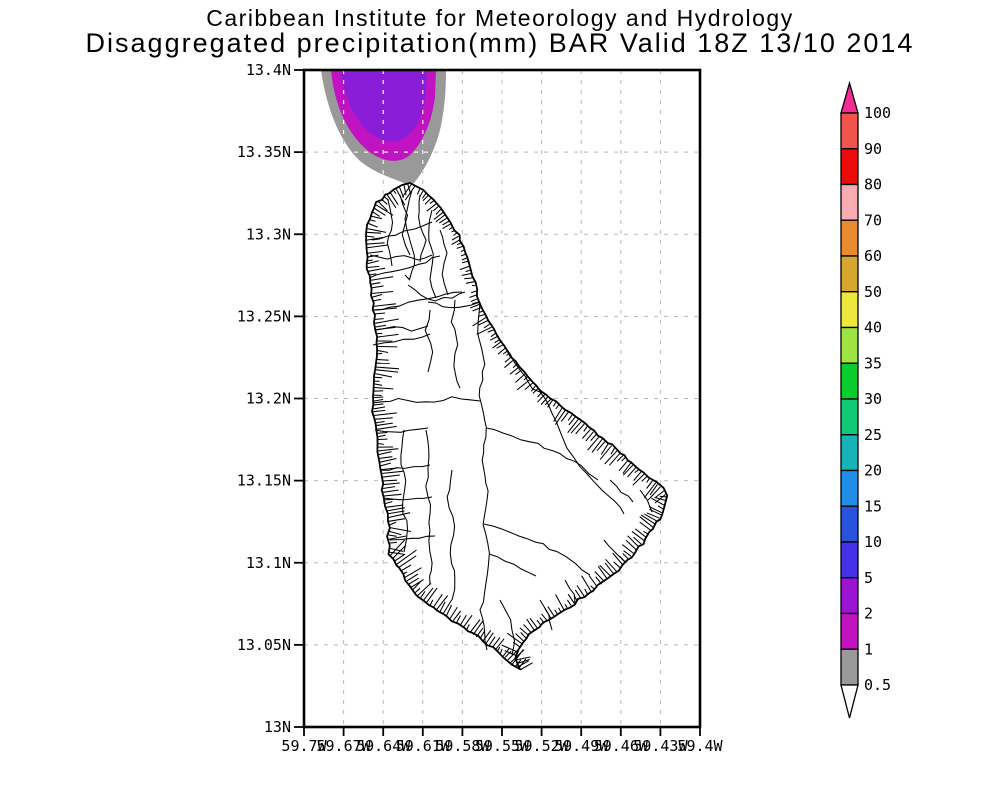  What do you see at coordinates (873, 506) in the screenshot?
I see `colorbar-label: 15` at bounding box center [873, 506].